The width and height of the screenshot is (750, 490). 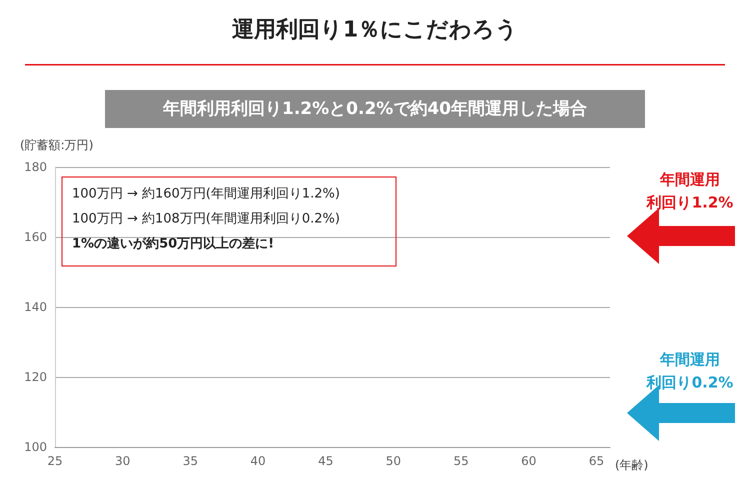 I want to click on y-tick-label: 140, so click(x=35, y=307).